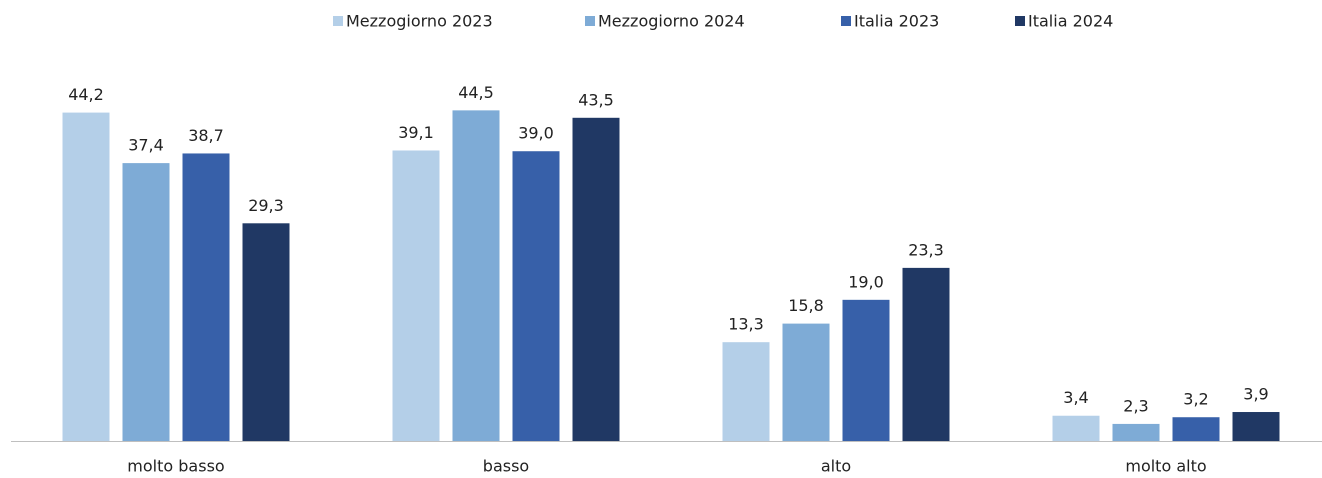  I want to click on x-tick-label: molto alto, so click(1165, 466).